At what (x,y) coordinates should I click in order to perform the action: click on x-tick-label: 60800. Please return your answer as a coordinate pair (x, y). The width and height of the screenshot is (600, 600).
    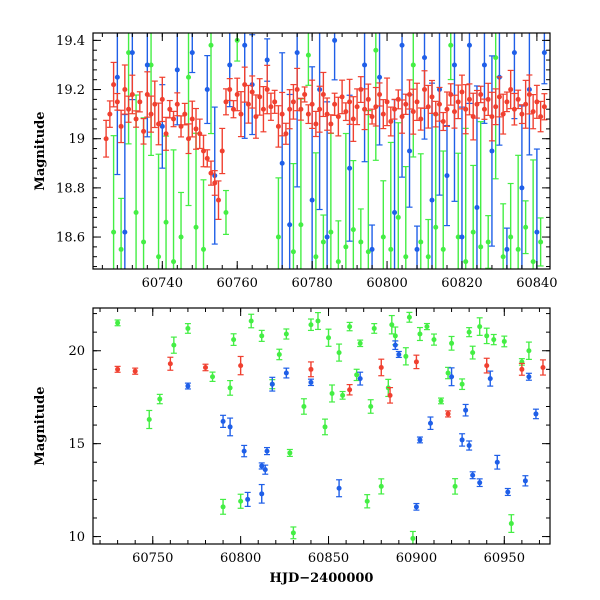
    Looking at the image, I should click on (240, 558).